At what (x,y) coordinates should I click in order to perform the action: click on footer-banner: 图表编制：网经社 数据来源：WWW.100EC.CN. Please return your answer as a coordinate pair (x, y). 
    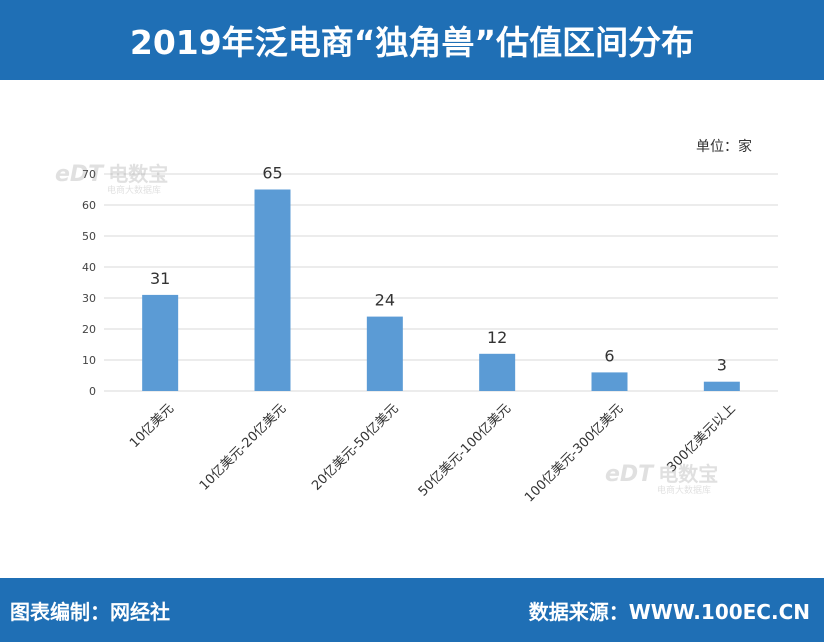
    Looking at the image, I should click on (412, 610).